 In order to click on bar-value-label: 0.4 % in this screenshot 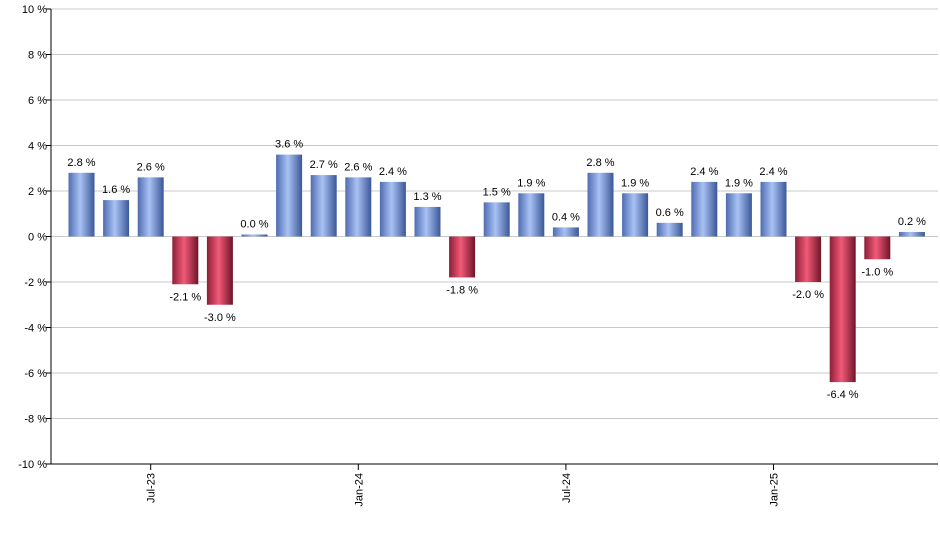, I will do `click(566, 217)`.